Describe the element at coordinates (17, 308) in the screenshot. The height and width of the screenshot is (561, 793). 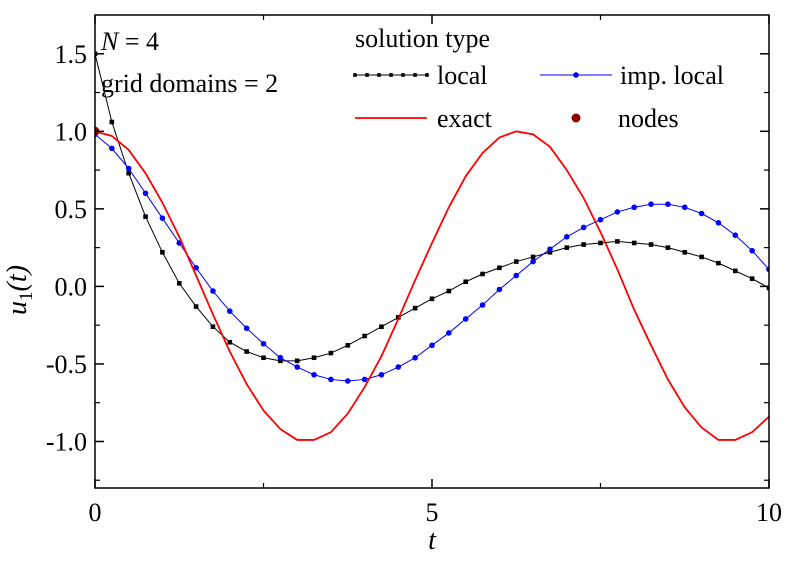
I see `y-axis-title-main: u` at that location.